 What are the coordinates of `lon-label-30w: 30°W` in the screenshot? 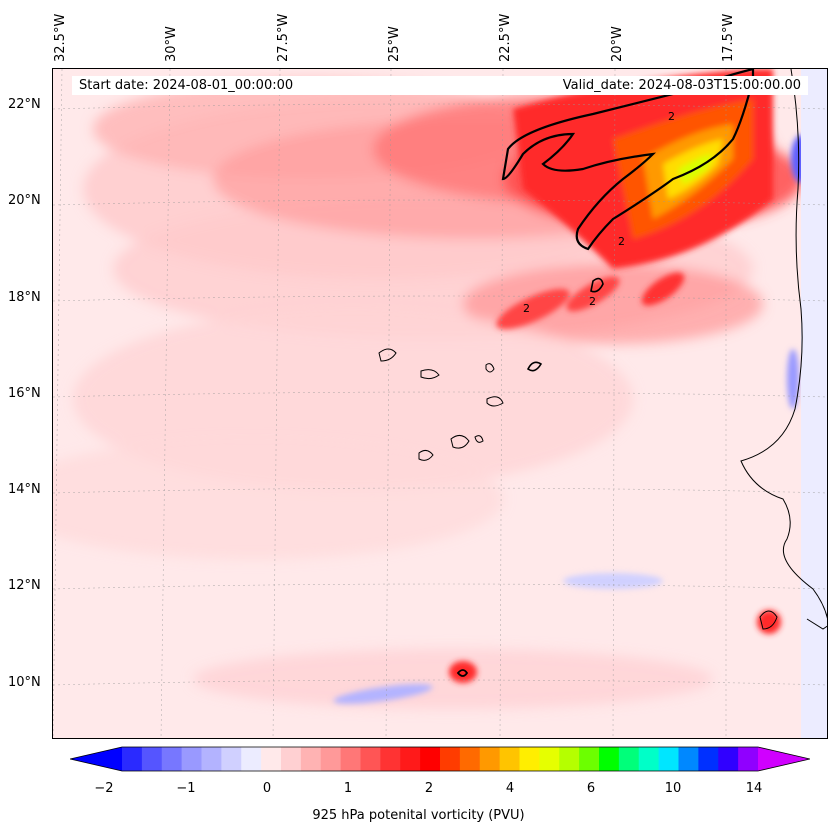 It's located at (171, 44).